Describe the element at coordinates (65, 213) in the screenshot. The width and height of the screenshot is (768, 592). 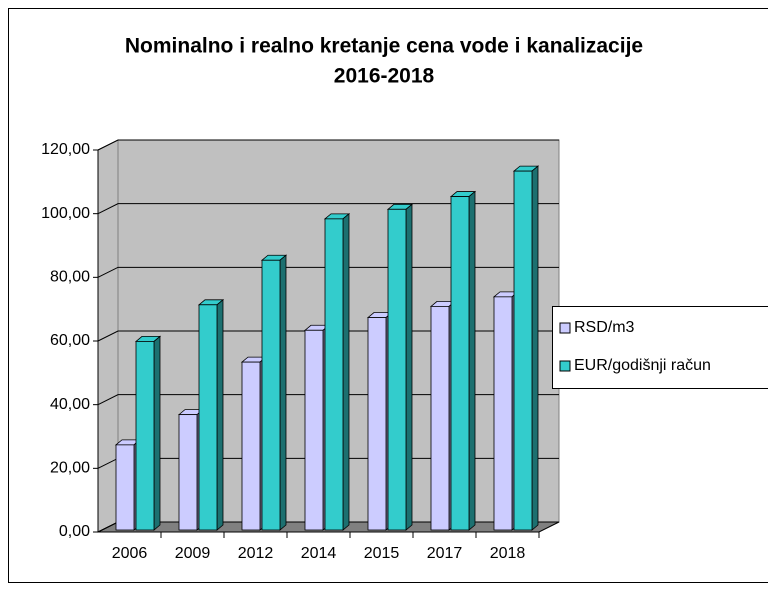
I see `y-tick-label: 100,00` at that location.